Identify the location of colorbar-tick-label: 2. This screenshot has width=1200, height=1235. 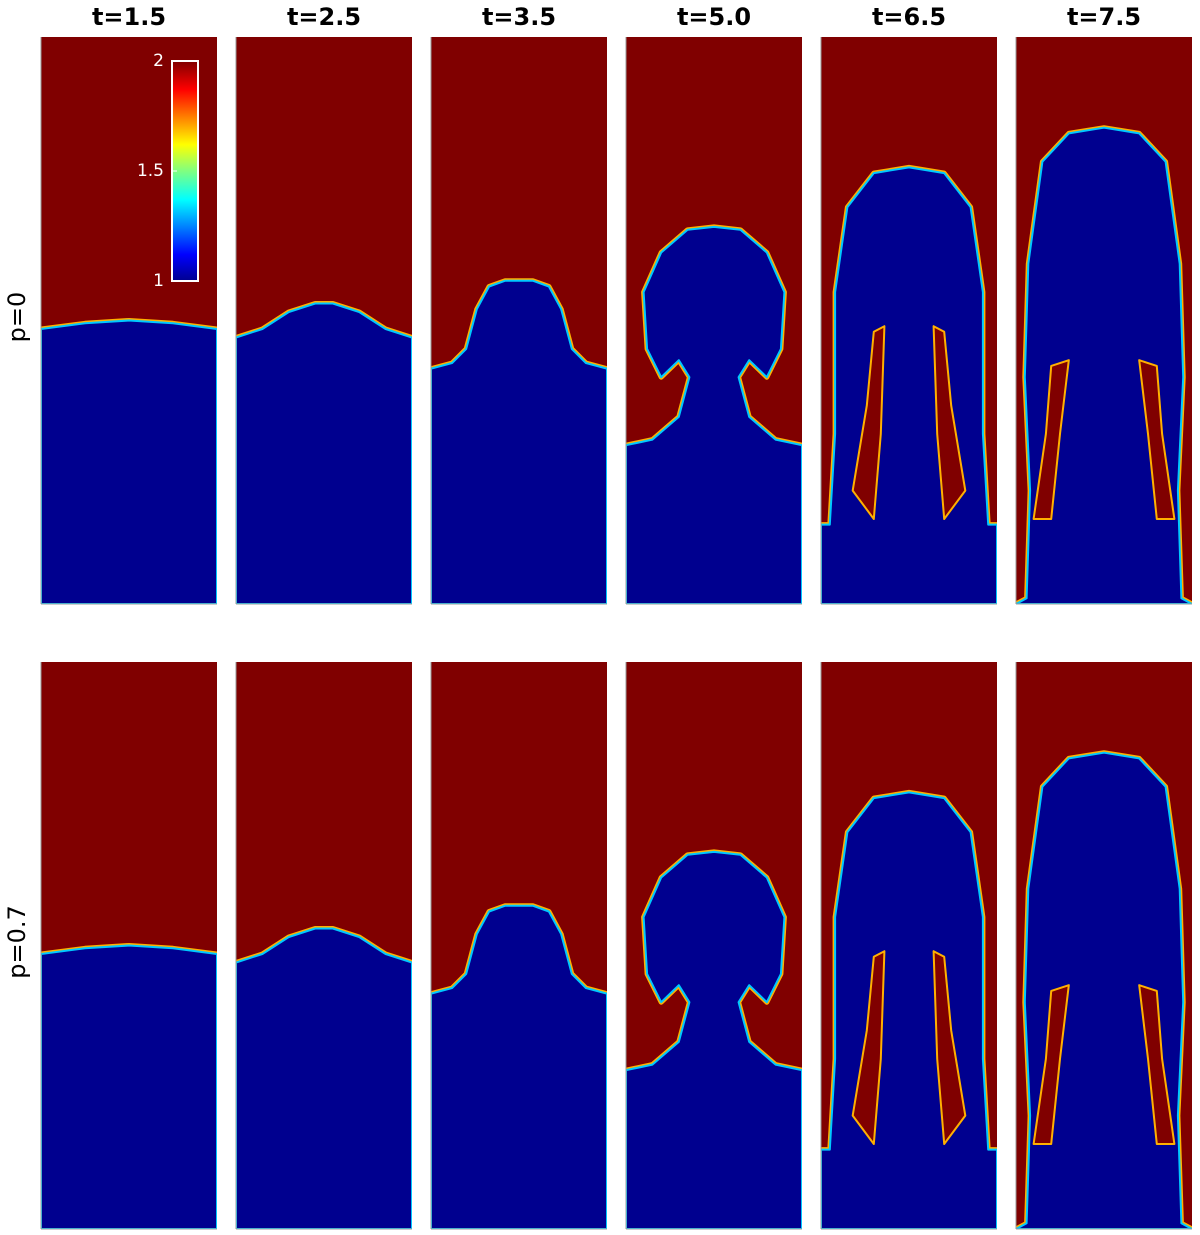
(158, 61).